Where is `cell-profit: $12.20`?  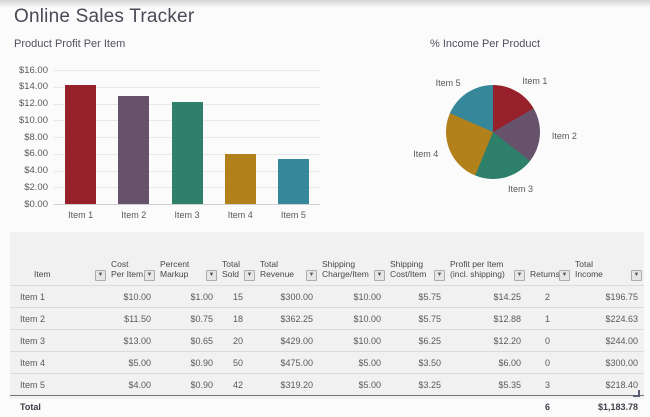 cell-profit: $12.20 is located at coordinates (487, 341).